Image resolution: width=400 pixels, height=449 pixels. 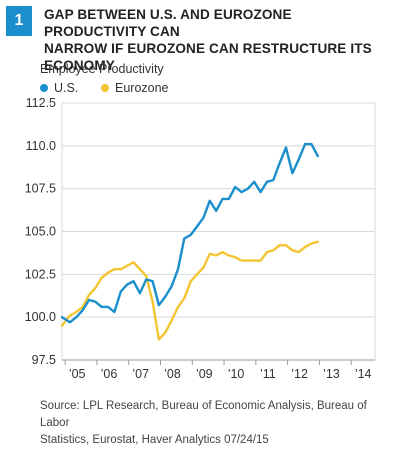 What do you see at coordinates (40, 232) in the screenshot?
I see `y-tick-label: 105.0` at bounding box center [40, 232].